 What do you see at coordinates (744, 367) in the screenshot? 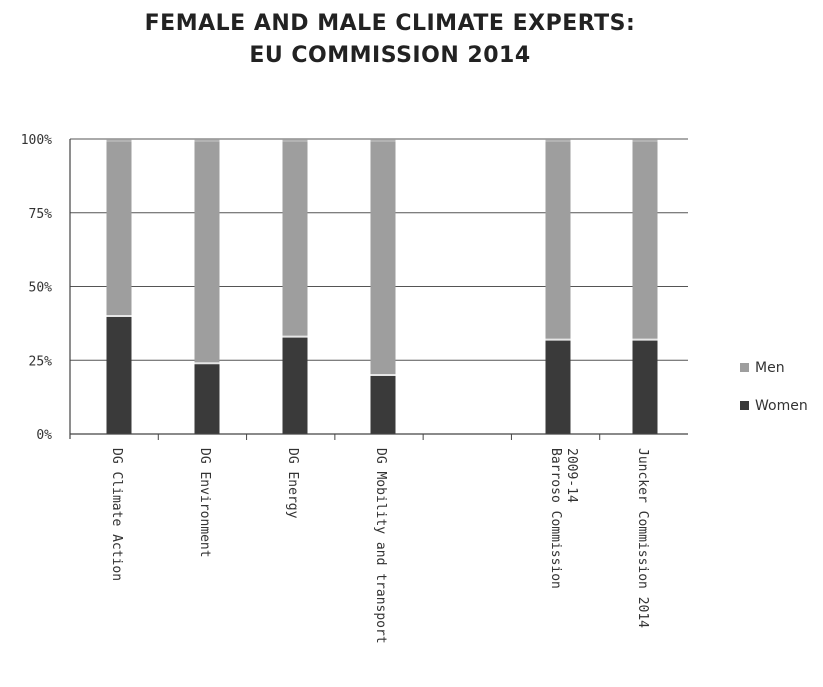
I see `legend-swatch-men` at bounding box center [744, 367].